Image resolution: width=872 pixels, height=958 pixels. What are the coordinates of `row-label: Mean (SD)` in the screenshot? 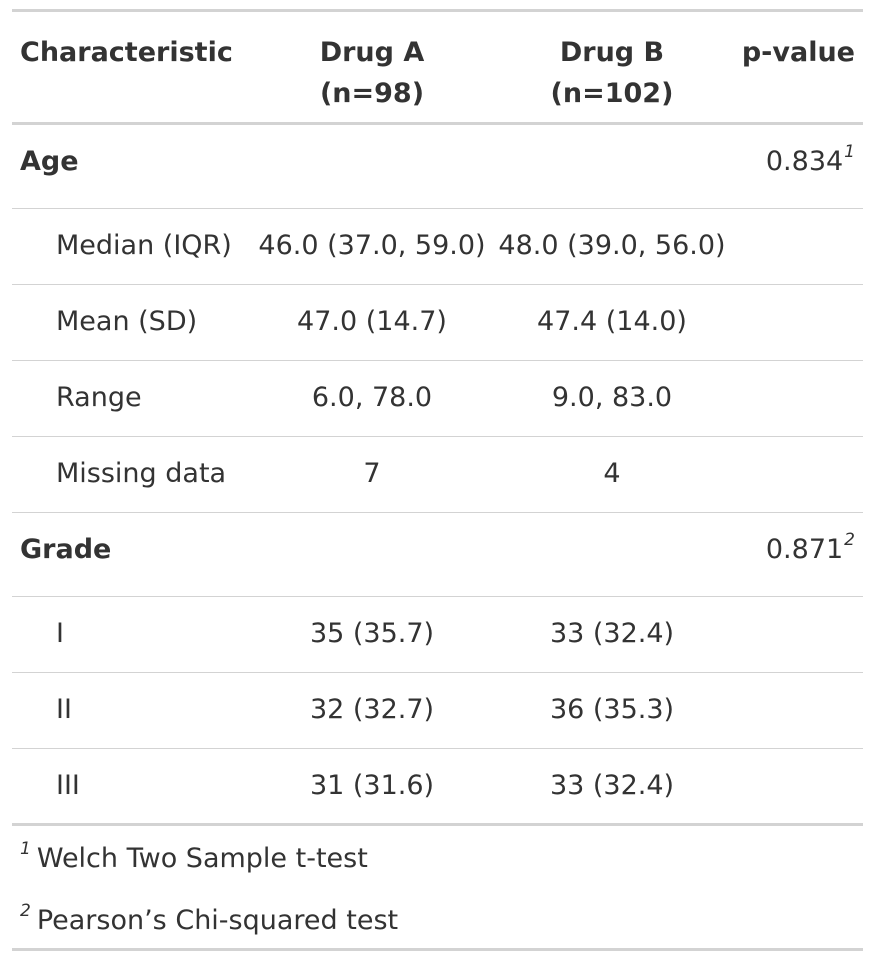 It's located at (127, 321).